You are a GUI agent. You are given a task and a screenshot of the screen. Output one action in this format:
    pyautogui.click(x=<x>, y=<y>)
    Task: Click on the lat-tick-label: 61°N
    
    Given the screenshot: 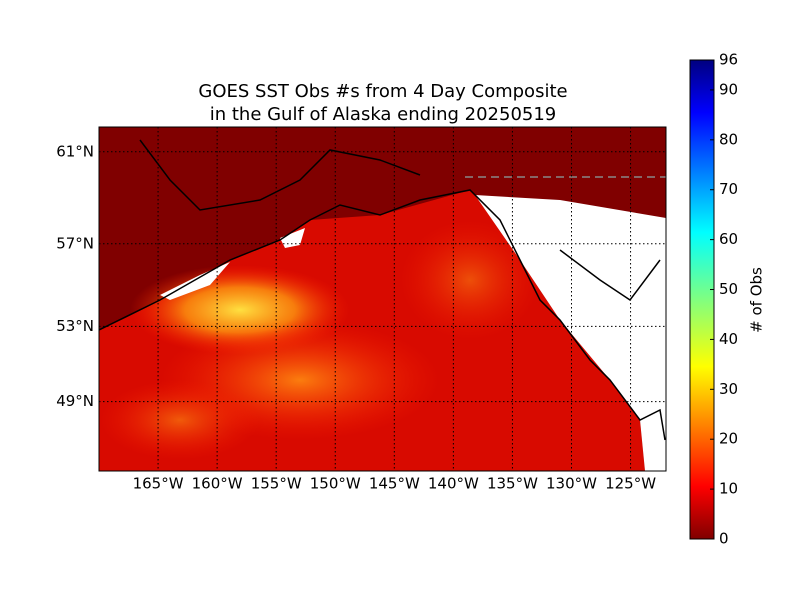 What is the action you would take?
    pyautogui.click(x=75, y=151)
    